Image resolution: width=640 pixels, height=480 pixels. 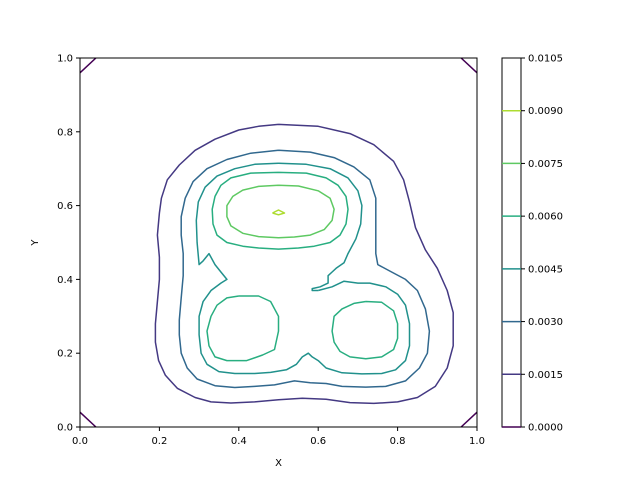 I want to click on x-tick-label: 0.6, so click(x=318, y=441).